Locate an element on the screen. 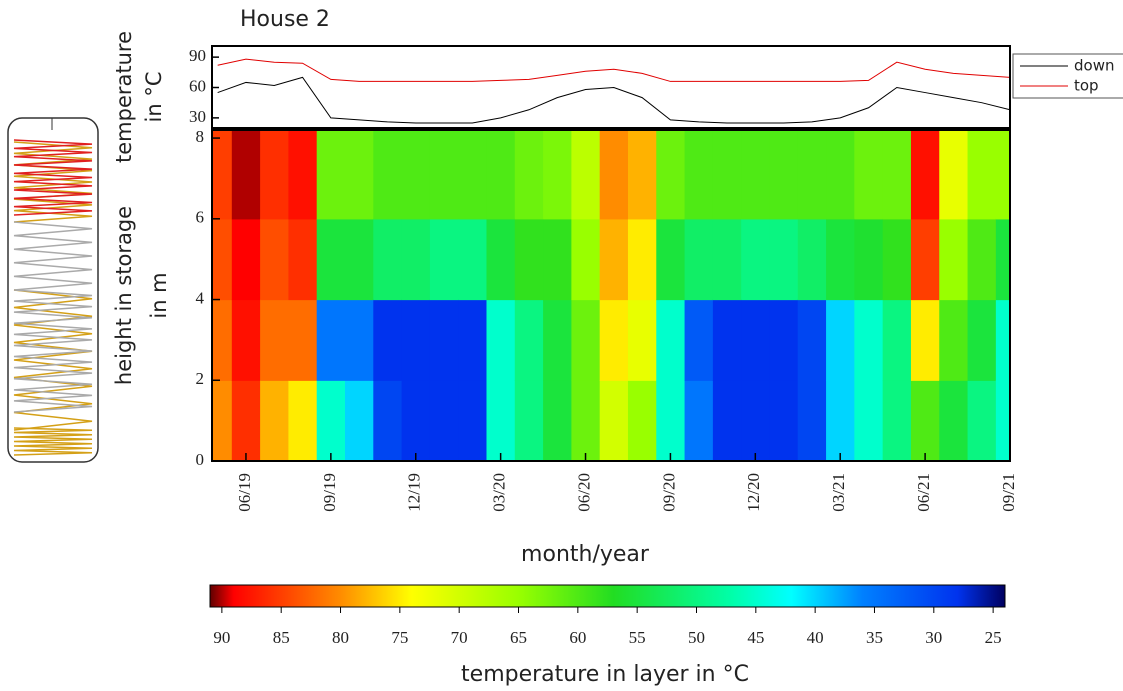 The image size is (1123, 691). colorbar-tick-label: 90 is located at coordinates (221, 637).